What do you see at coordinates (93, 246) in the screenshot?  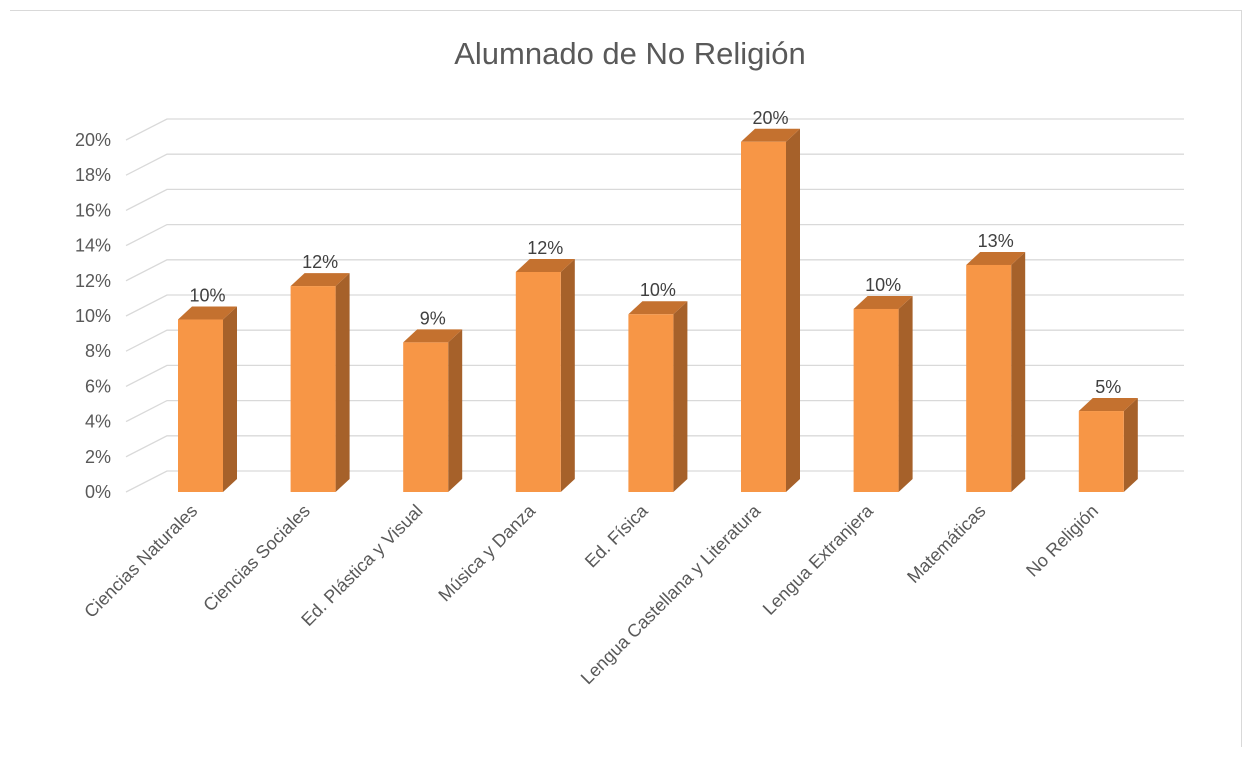 I see `y-tick-label: 14%` at bounding box center [93, 246].